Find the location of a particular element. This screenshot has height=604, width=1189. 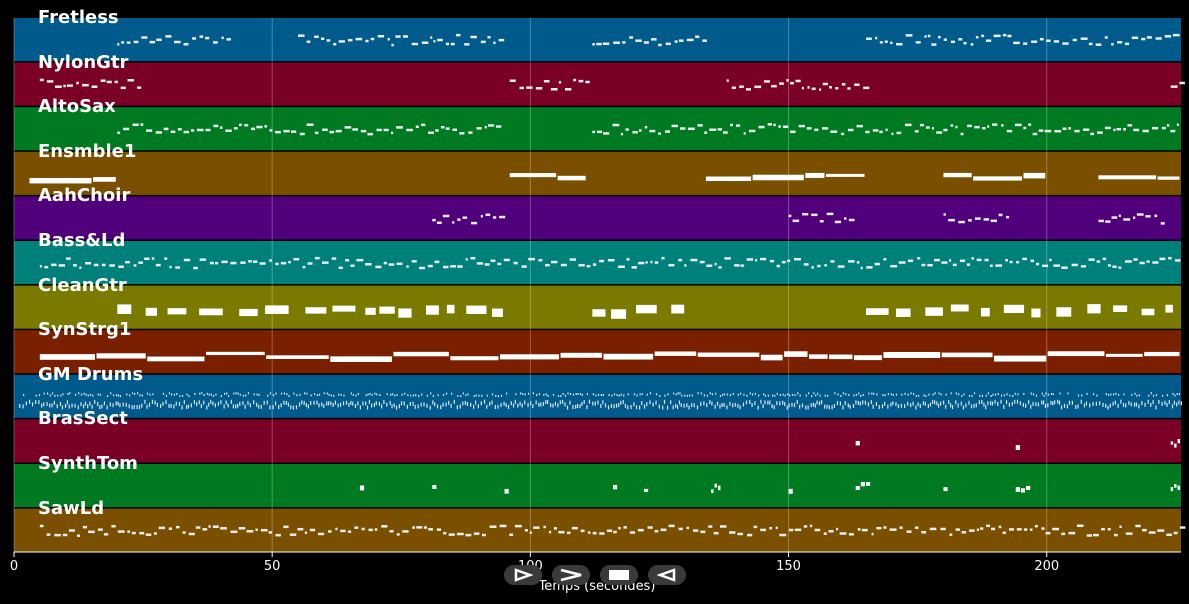

rewind-button is located at coordinates (667, 575).